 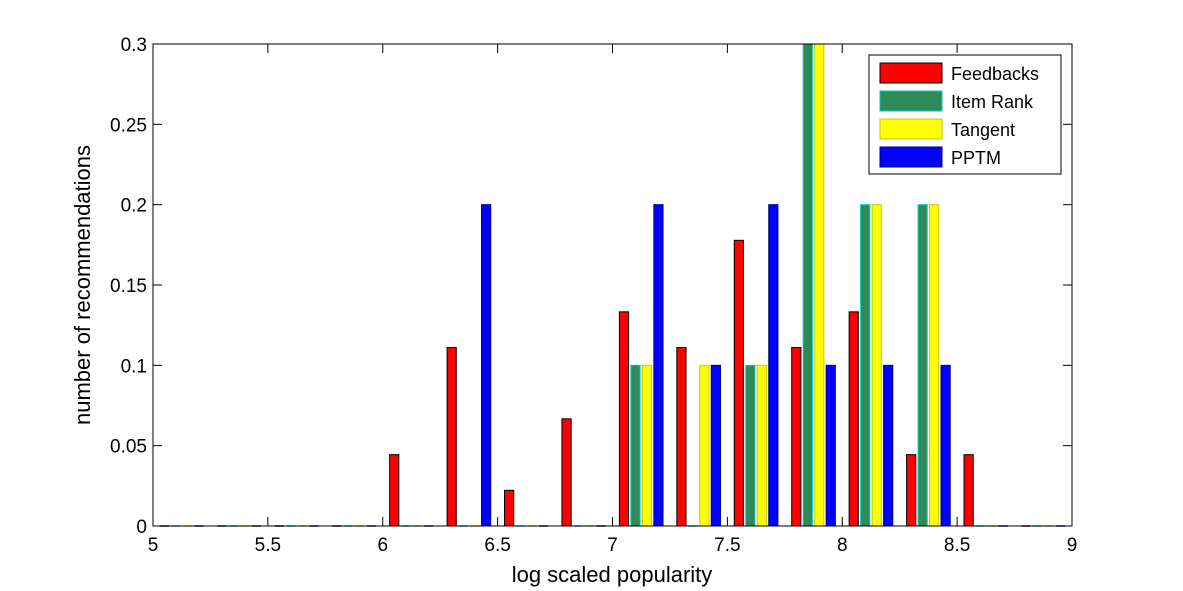 What do you see at coordinates (612, 545) in the screenshot?
I see `x-tick-label: 7` at bounding box center [612, 545].